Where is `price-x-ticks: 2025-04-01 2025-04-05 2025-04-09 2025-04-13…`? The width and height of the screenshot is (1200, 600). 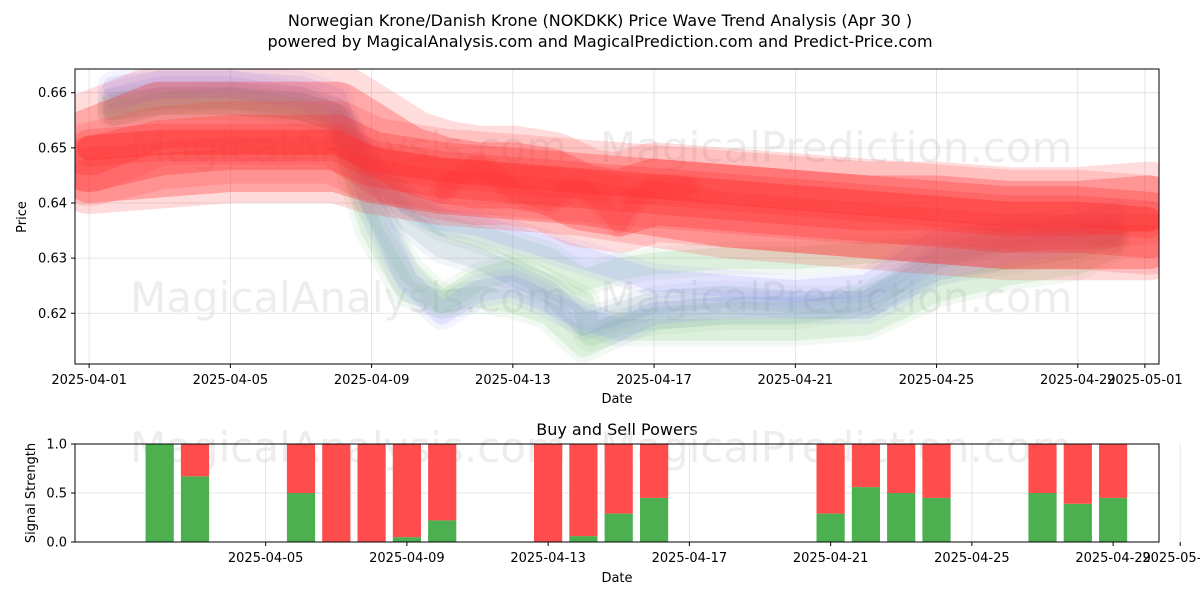
price-x-ticks: 2025-04-01 2025-04-05 2025-04-09 2025-04-13… is located at coordinates (617, 376).